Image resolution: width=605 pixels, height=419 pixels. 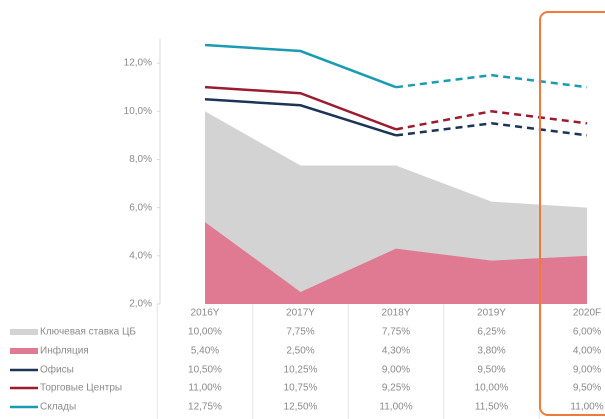 I want to click on table-value: 9,25%, so click(x=396, y=388).